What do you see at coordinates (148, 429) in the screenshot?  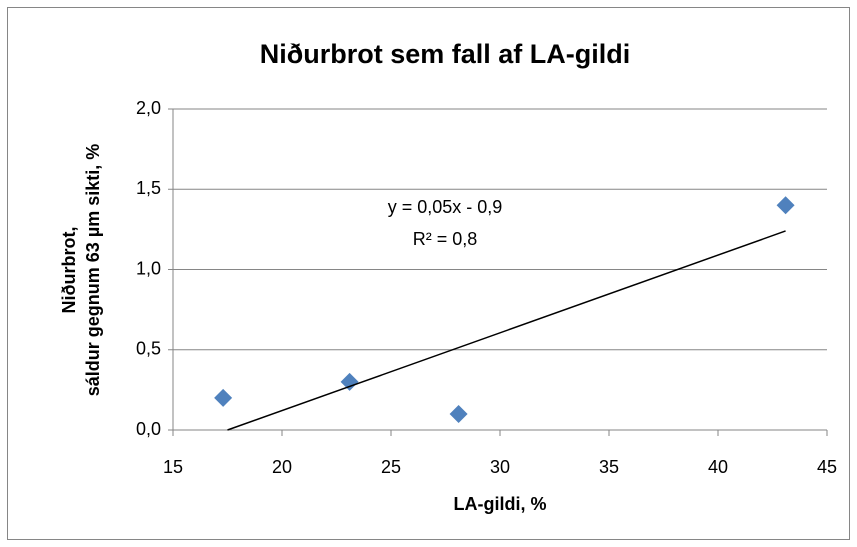 I see `y-tick-label: 0,0` at bounding box center [148, 429].